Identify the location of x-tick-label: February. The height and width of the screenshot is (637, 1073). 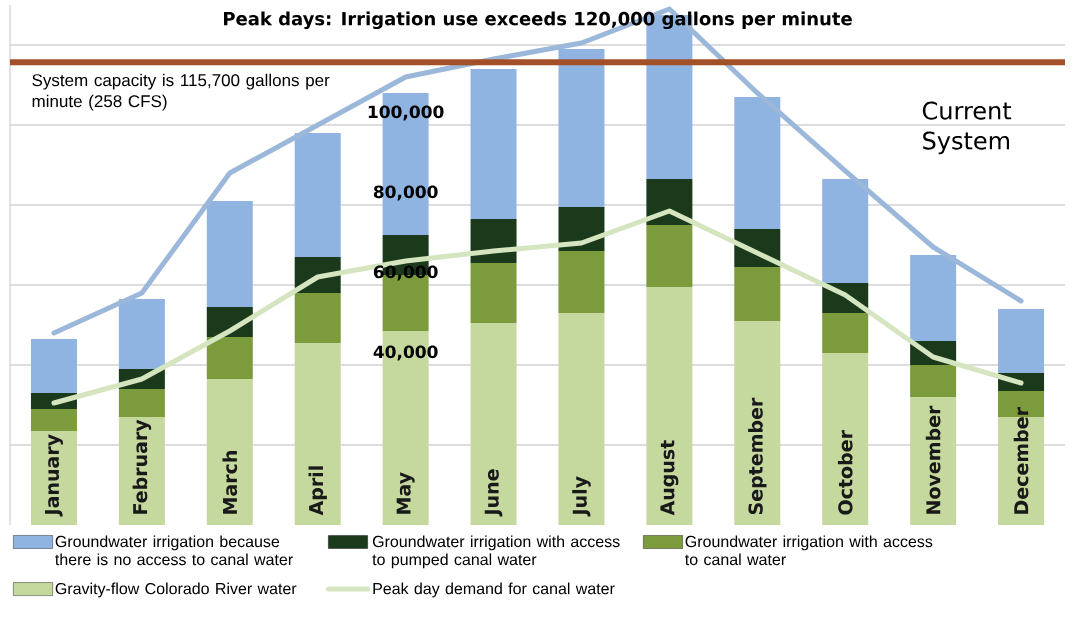
(142, 466).